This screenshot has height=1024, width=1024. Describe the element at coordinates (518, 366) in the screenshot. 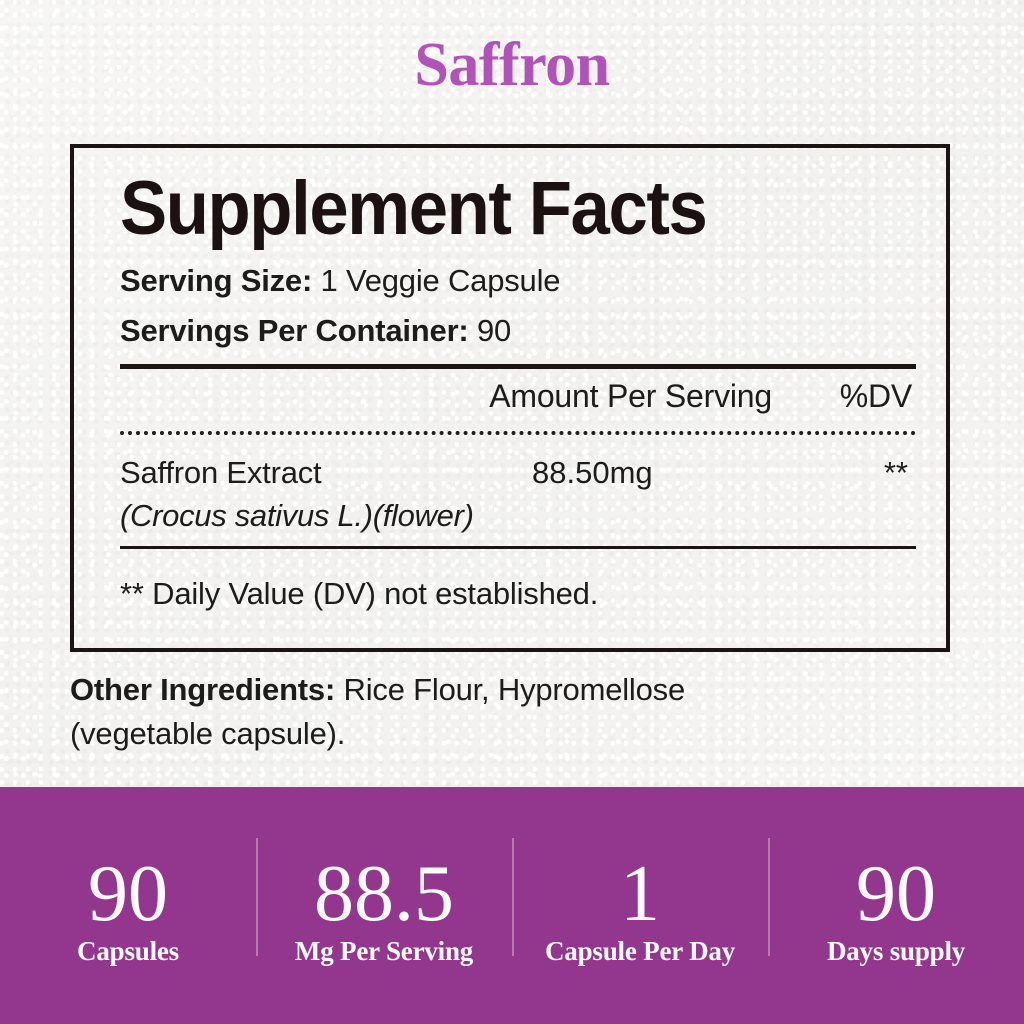

I see `divider-thick-top` at that location.